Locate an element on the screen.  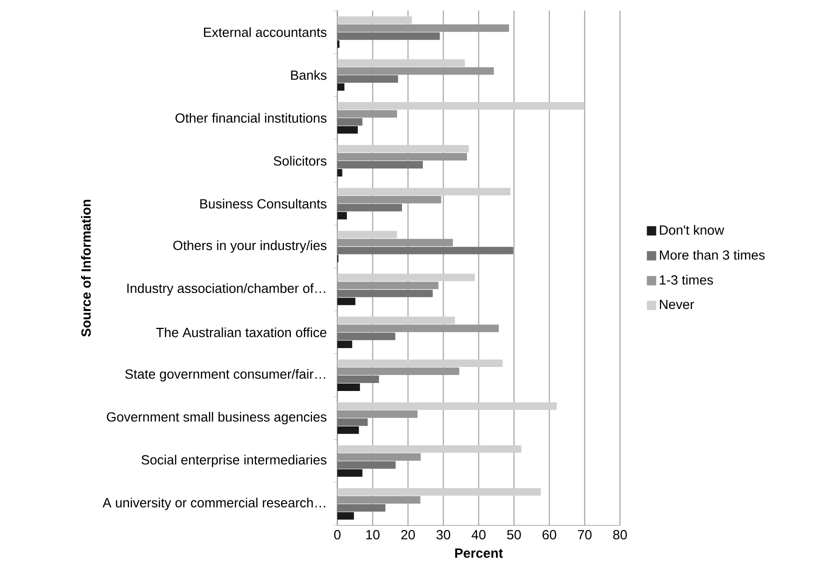
y-tick-label: Social enterprise intermediaries is located at coordinates (234, 461).